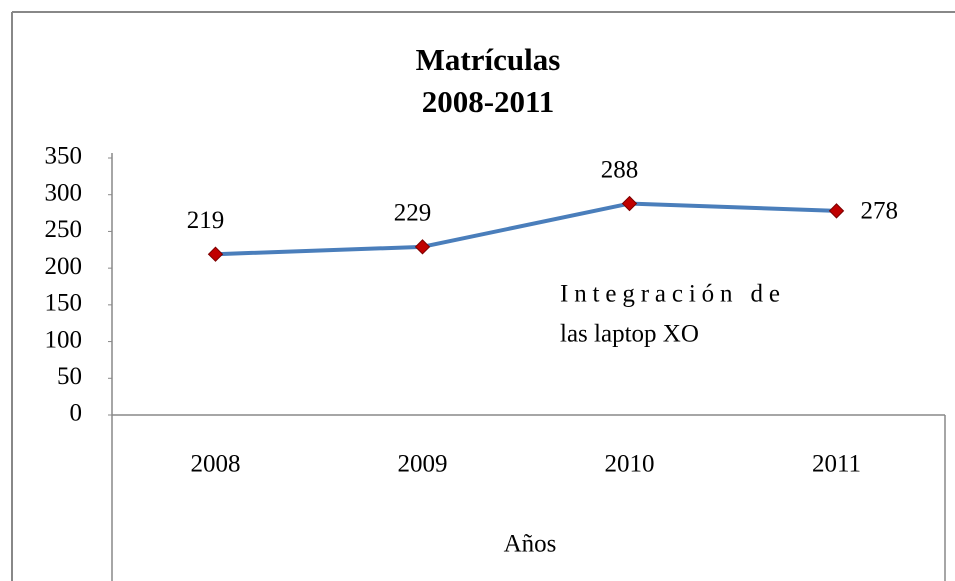 The image size is (955, 581). I want to click on data-label: 229, so click(413, 213).